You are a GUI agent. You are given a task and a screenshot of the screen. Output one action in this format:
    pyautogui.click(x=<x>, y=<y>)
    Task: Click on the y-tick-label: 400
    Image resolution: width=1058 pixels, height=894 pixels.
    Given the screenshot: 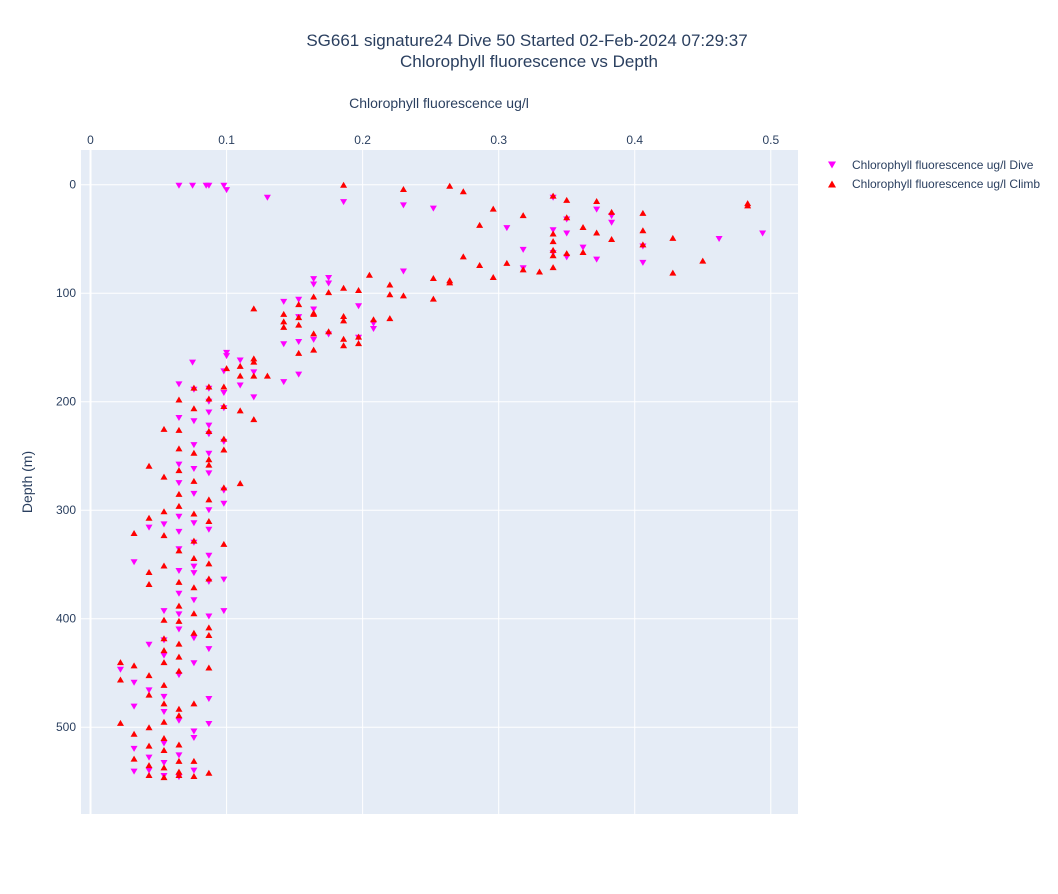 What is the action you would take?
    pyautogui.click(x=66, y=619)
    